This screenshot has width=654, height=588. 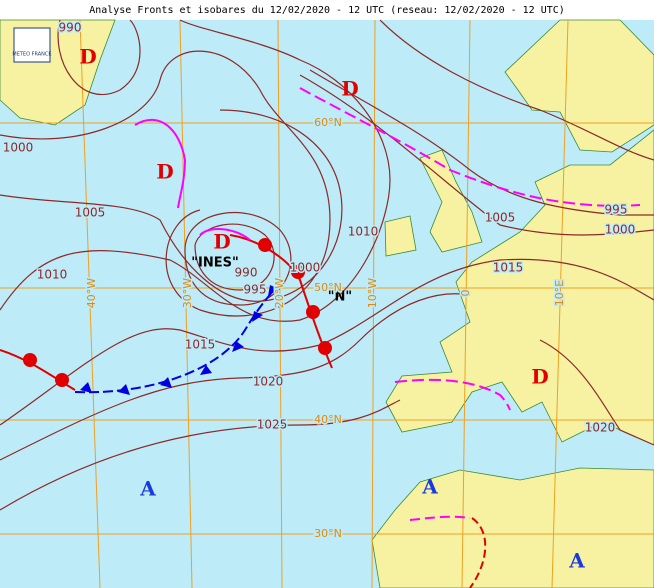 What do you see at coordinates (579, 86) in the screenshot?
I see `scandinavia` at bounding box center [579, 86].